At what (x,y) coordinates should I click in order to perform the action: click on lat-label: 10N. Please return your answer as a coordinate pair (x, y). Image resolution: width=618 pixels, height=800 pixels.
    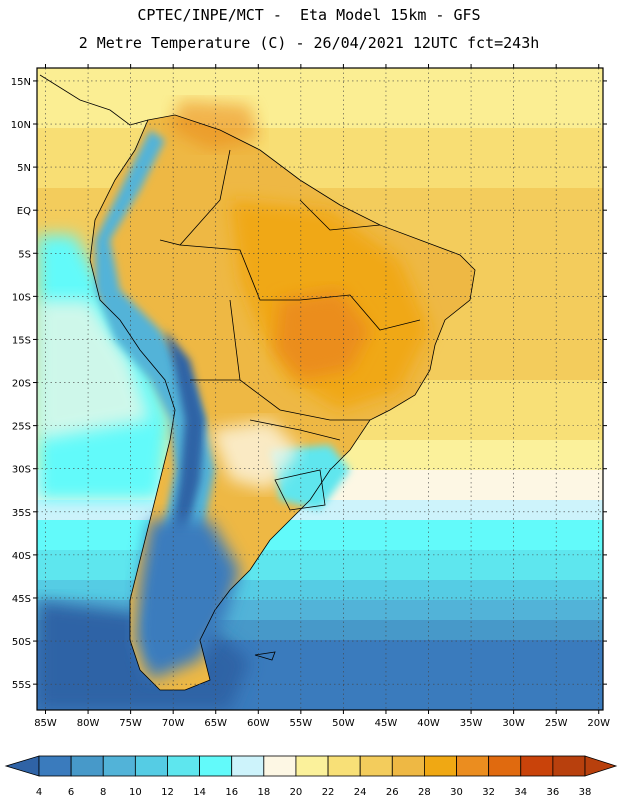
    Looking at the image, I should click on (21, 125).